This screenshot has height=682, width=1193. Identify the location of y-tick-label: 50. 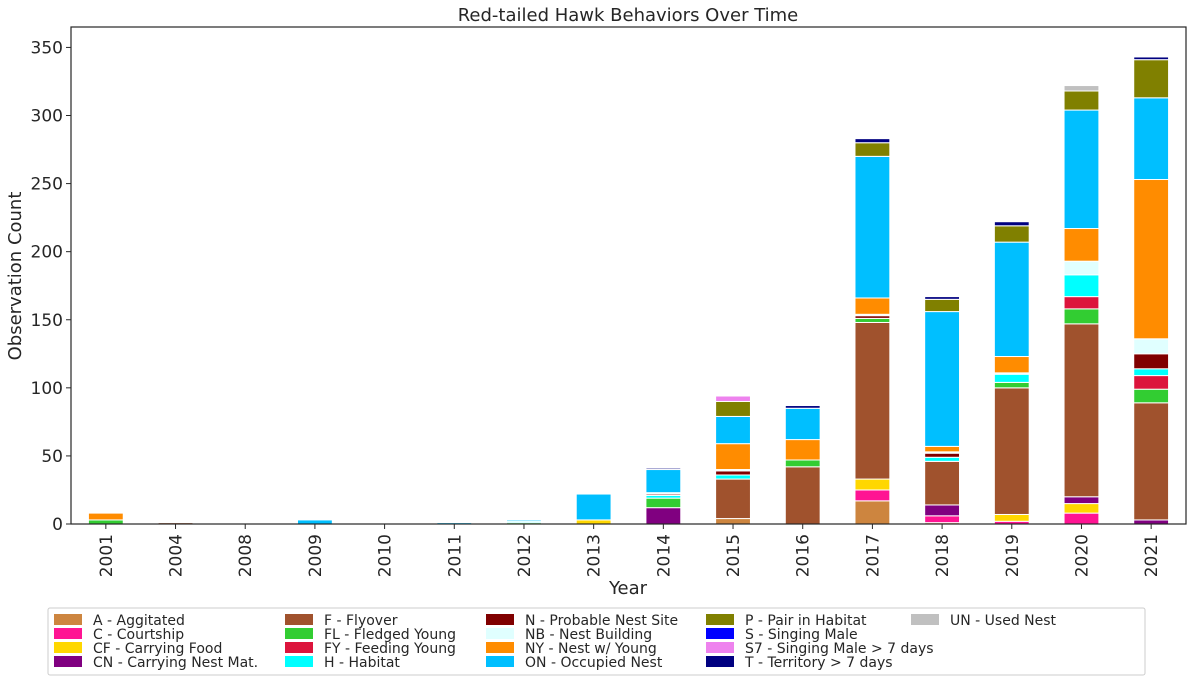
(52, 457).